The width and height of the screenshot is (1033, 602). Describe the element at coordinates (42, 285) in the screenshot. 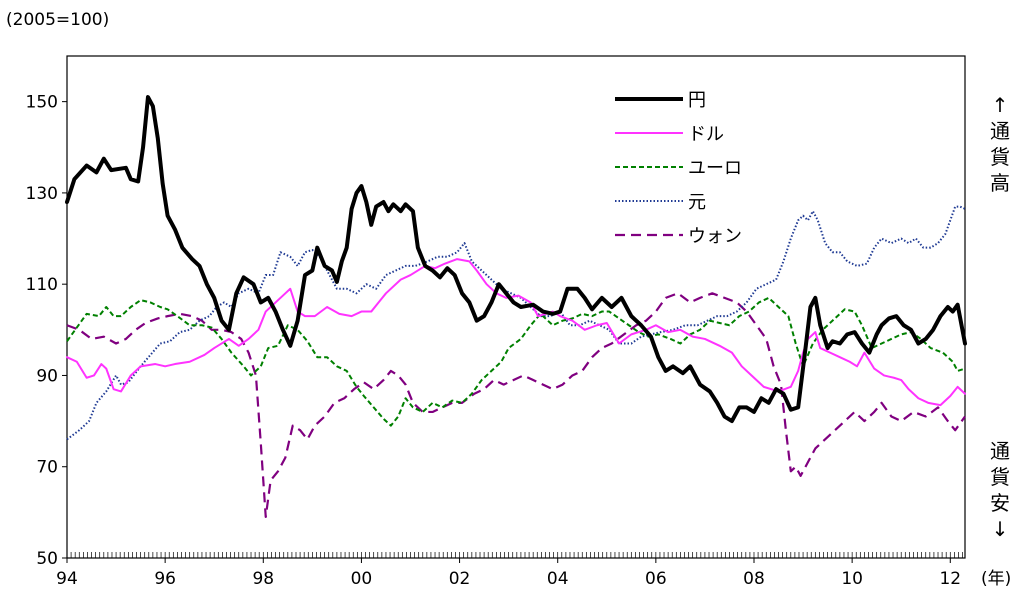

I see `y-tick-label: 110` at that location.